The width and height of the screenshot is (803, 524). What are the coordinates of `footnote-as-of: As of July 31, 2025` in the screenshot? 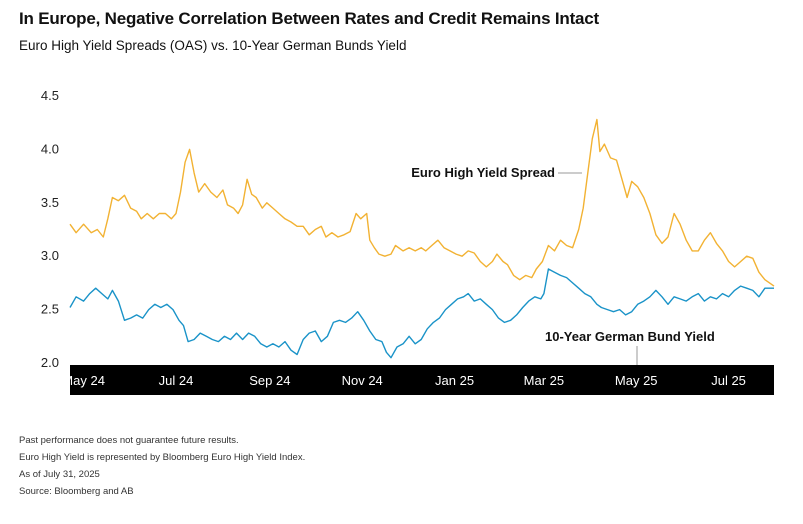 It's located at (59, 474).